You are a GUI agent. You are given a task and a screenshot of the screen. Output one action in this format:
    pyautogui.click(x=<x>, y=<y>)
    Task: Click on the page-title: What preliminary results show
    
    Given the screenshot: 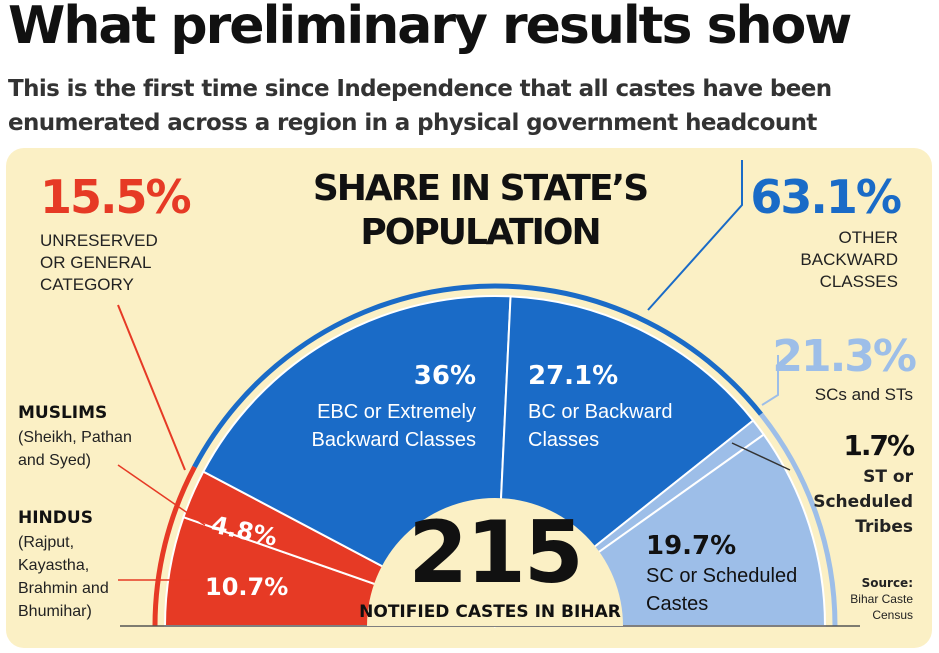 What is the action you would take?
    pyautogui.click(x=430, y=28)
    